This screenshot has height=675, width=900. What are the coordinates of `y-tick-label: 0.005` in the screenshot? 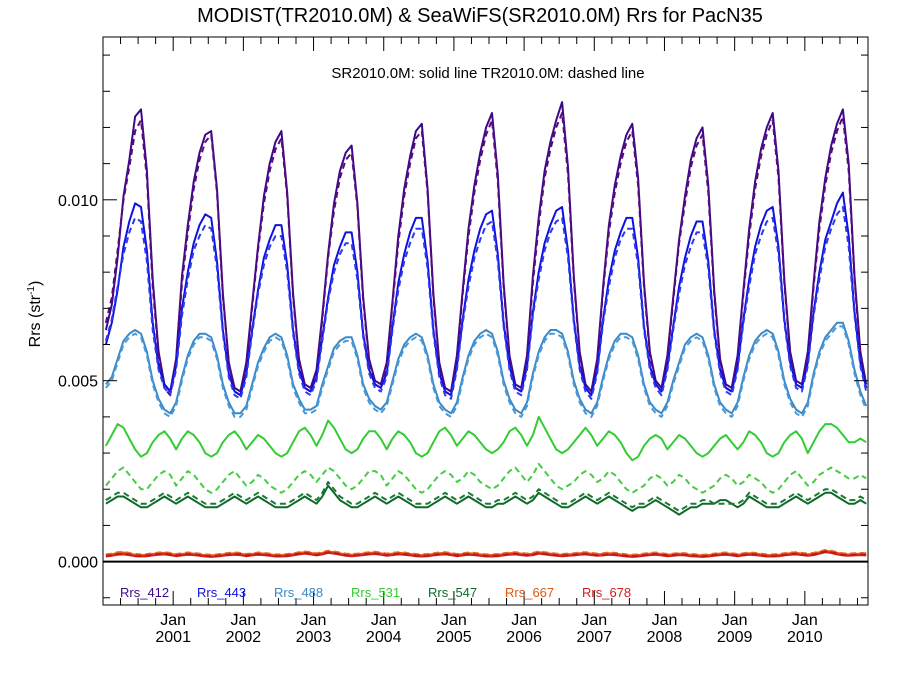 It's located at (78, 382).